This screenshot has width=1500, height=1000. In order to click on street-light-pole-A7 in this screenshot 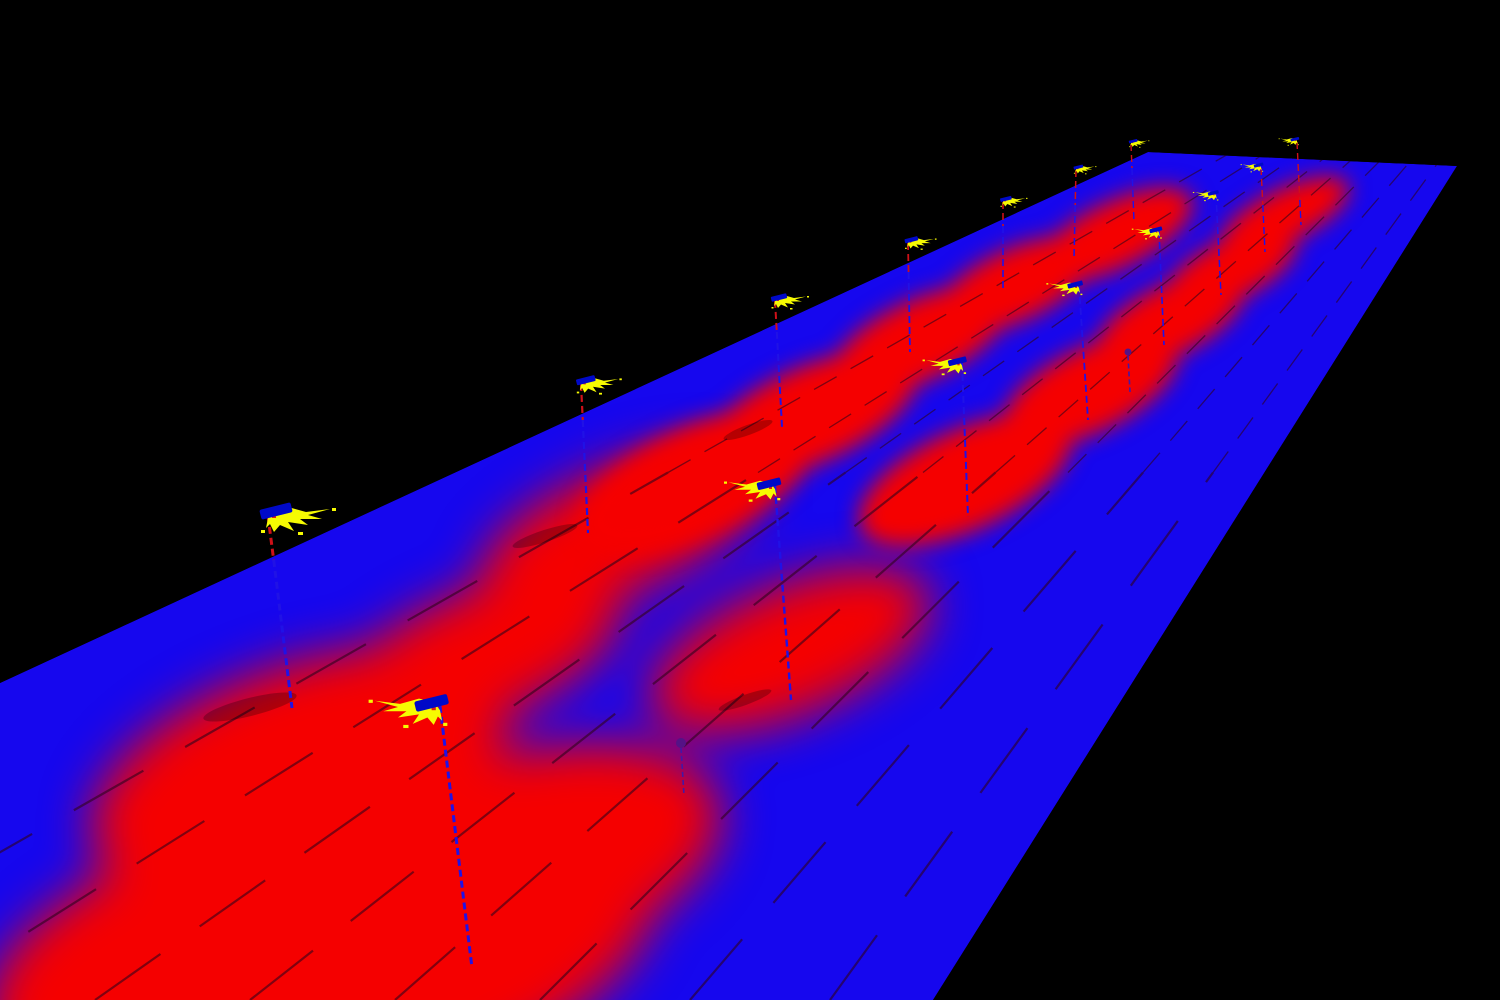, I will do `click(1139, 180)`.